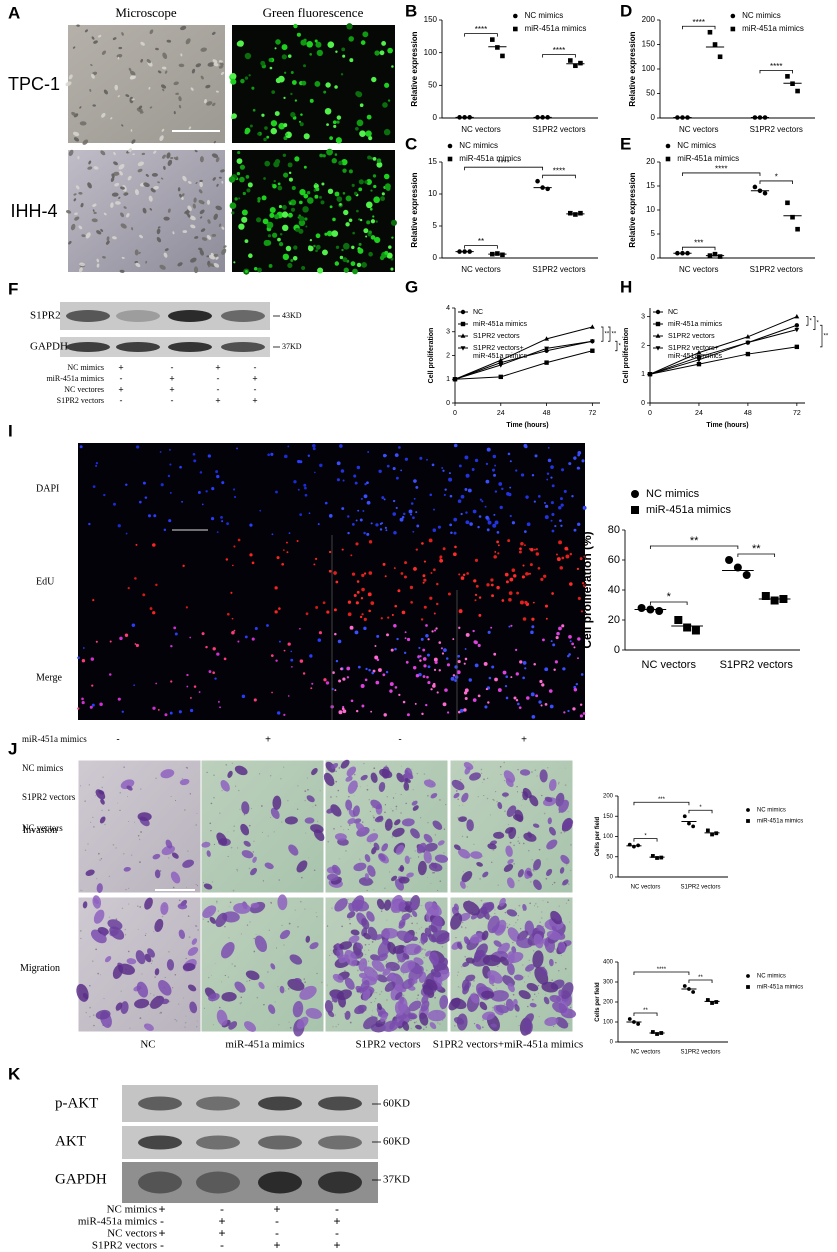 Image resolution: width=837 pixels, height=1252 pixels. What do you see at coordinates (75, 378) in the screenshot?
I see `condition-label: miR-451a mimics` at bounding box center [75, 378].